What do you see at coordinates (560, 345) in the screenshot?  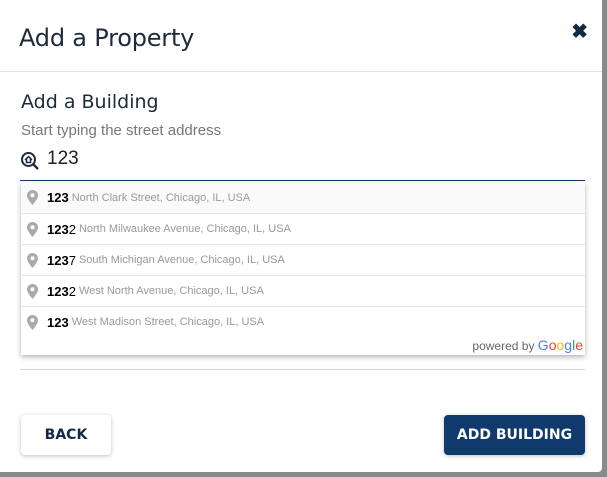 I see `google-logo: Google` at bounding box center [560, 345].